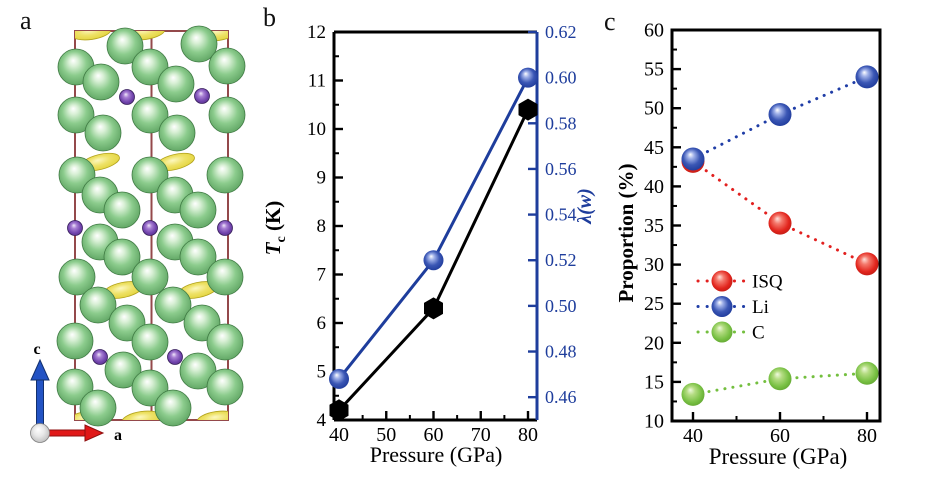 The width and height of the screenshot is (930, 479). What do you see at coordinates (693, 436) in the screenshot?
I see `c-x-tick-label: 40` at bounding box center [693, 436].